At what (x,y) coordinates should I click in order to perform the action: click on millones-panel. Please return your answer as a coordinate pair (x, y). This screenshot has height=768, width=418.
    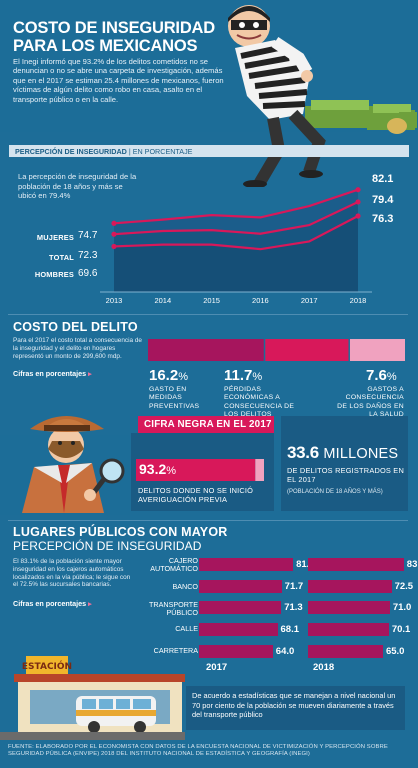
    Looking at the image, I should click on (344, 463).